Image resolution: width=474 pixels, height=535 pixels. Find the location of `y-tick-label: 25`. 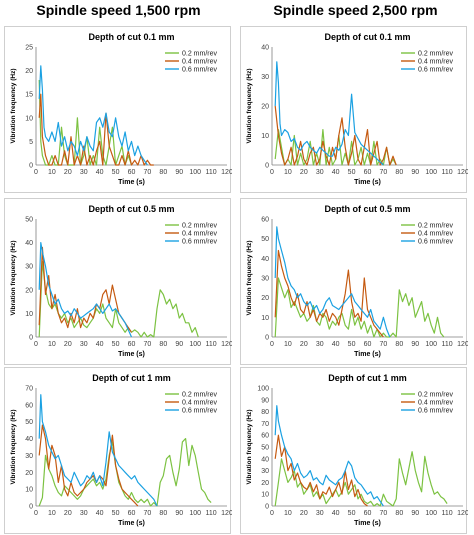

y-tick-label: 25 is located at coordinates (29, 48).